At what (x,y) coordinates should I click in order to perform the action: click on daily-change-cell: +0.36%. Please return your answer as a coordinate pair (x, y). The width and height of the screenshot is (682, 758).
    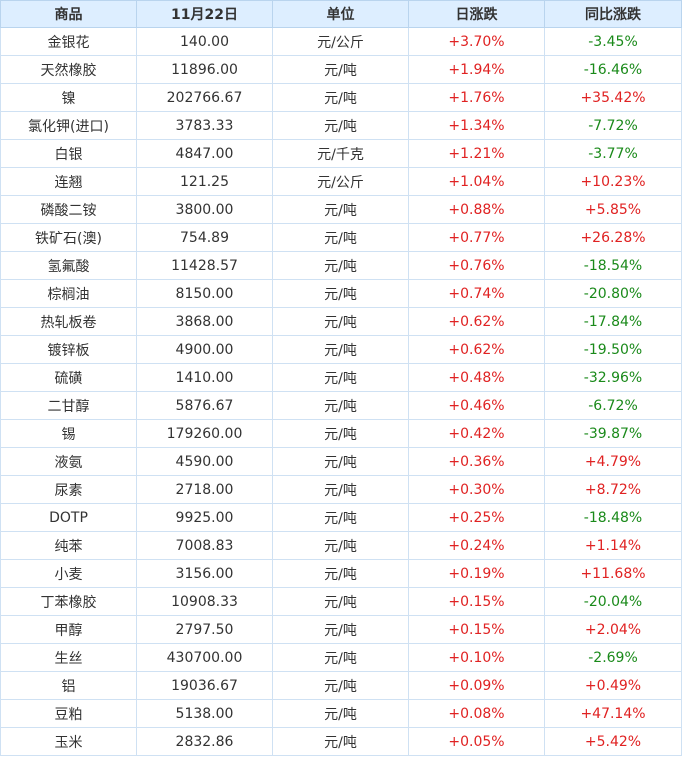
    Looking at the image, I should click on (476, 461).